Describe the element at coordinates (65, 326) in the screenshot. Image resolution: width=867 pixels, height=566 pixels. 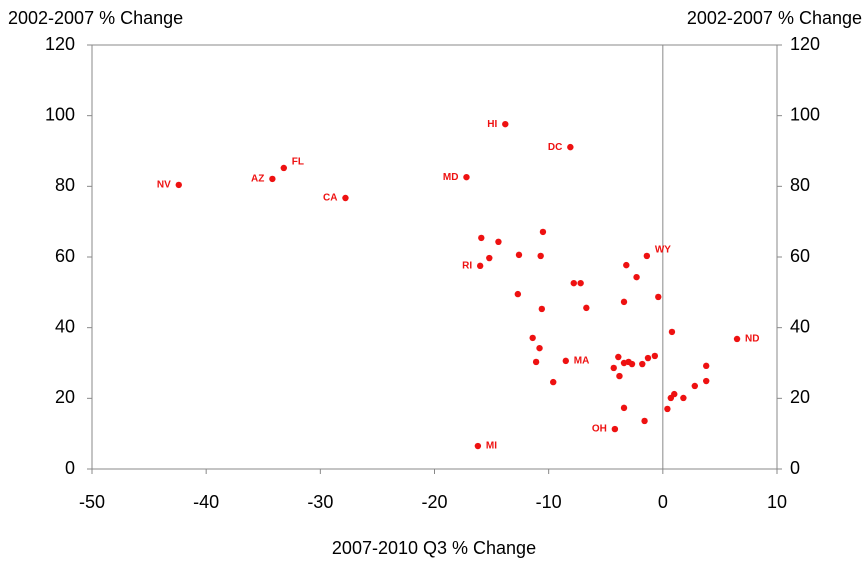
I see `y-tick-label: 40` at that location.